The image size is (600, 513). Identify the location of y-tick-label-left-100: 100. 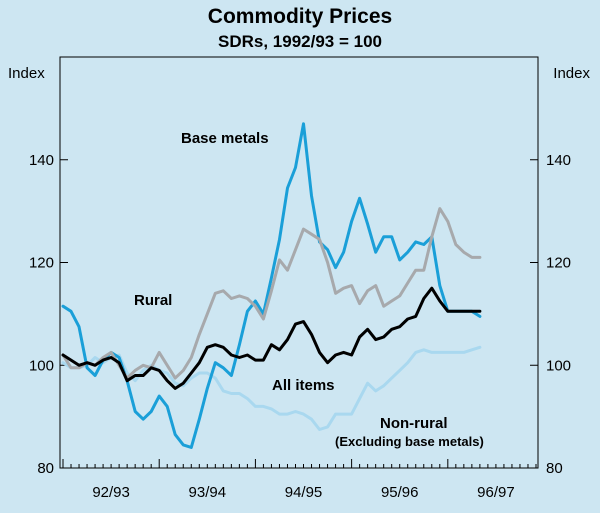
(41, 365).